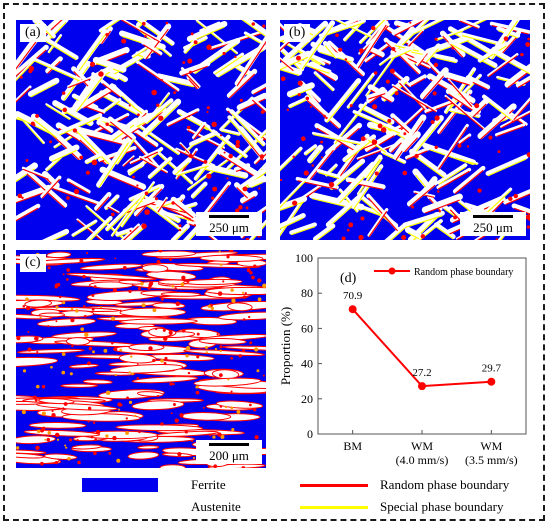 This screenshot has width=550, height=526. I want to click on x-tick-label: (4.0 mm/s), so click(422, 460).